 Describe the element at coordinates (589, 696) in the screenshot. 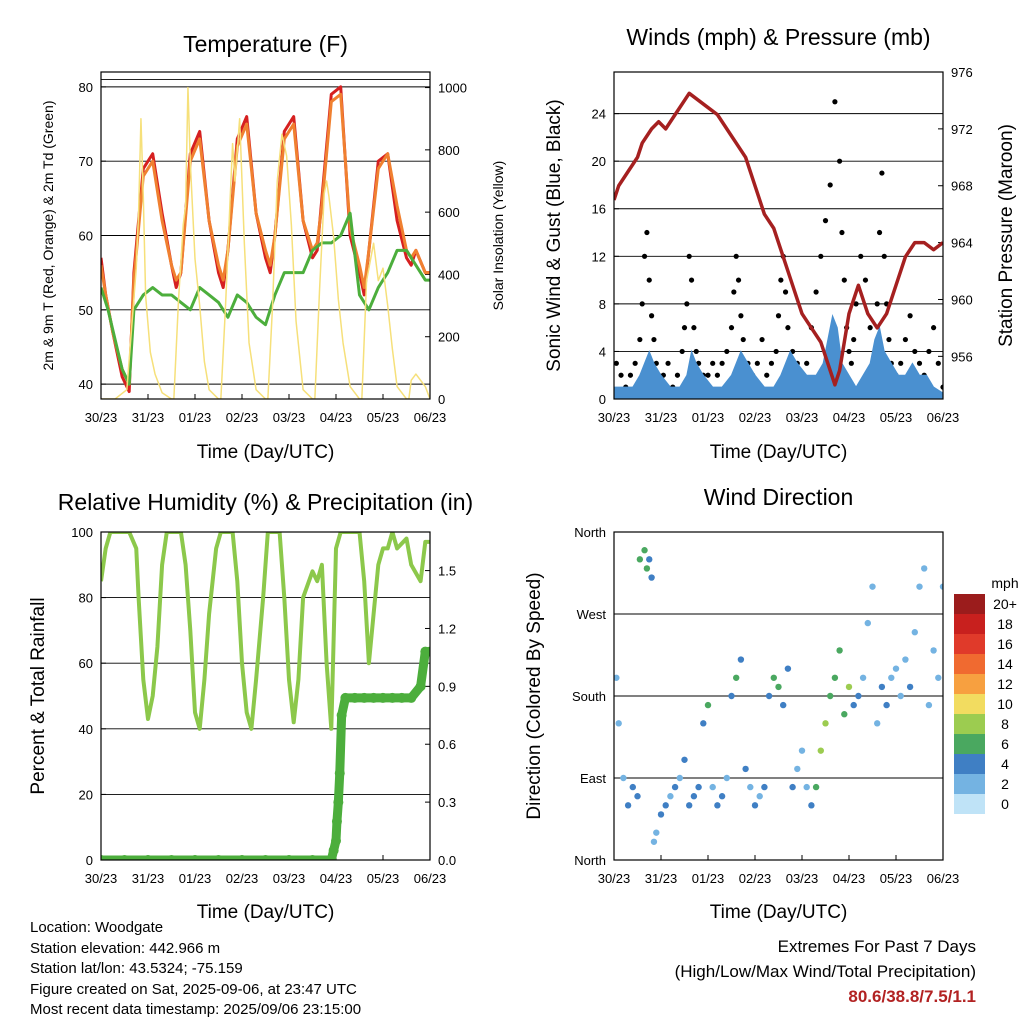

I see `y-tick-label: South` at that location.